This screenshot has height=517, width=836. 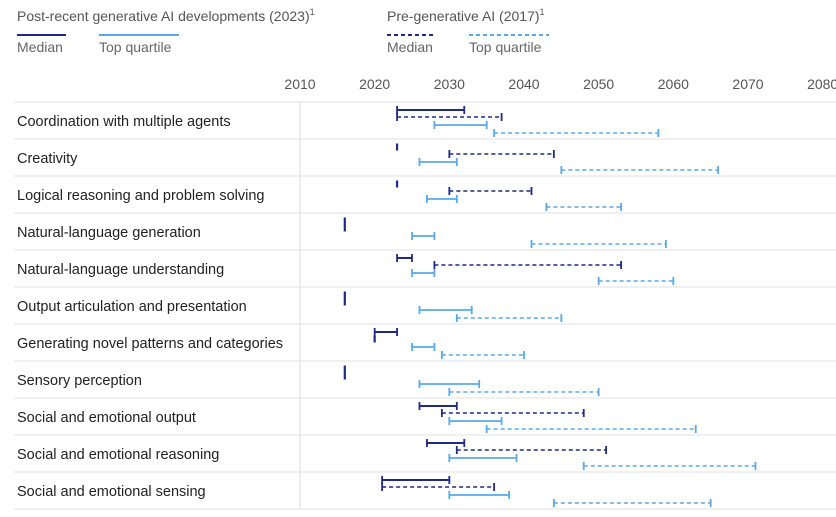 What do you see at coordinates (449, 84) in the screenshot?
I see `x-tick-label: 2030` at bounding box center [449, 84].